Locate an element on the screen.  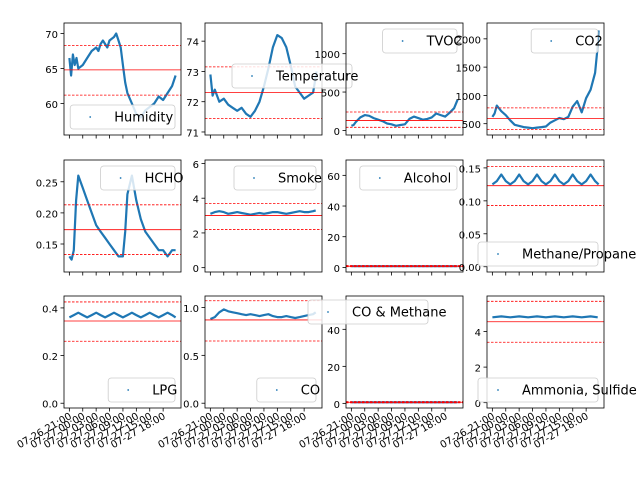
y-tick-label: 4 is located at coordinates (196, 200).